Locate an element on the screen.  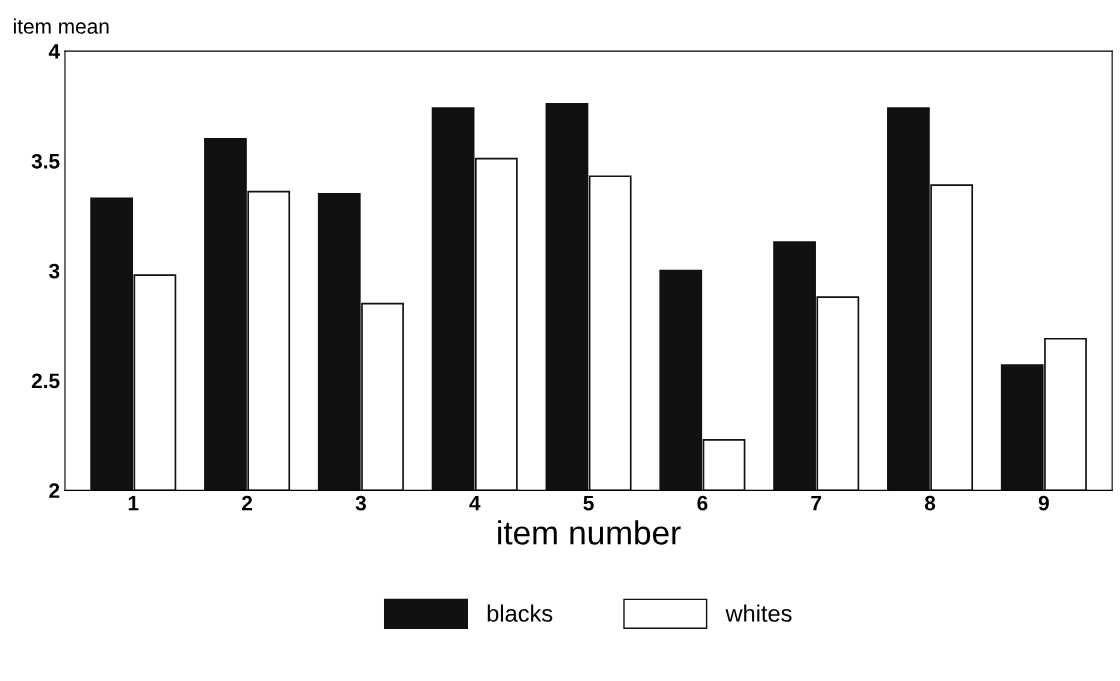
x-tick-label: 1 is located at coordinates (133, 503).